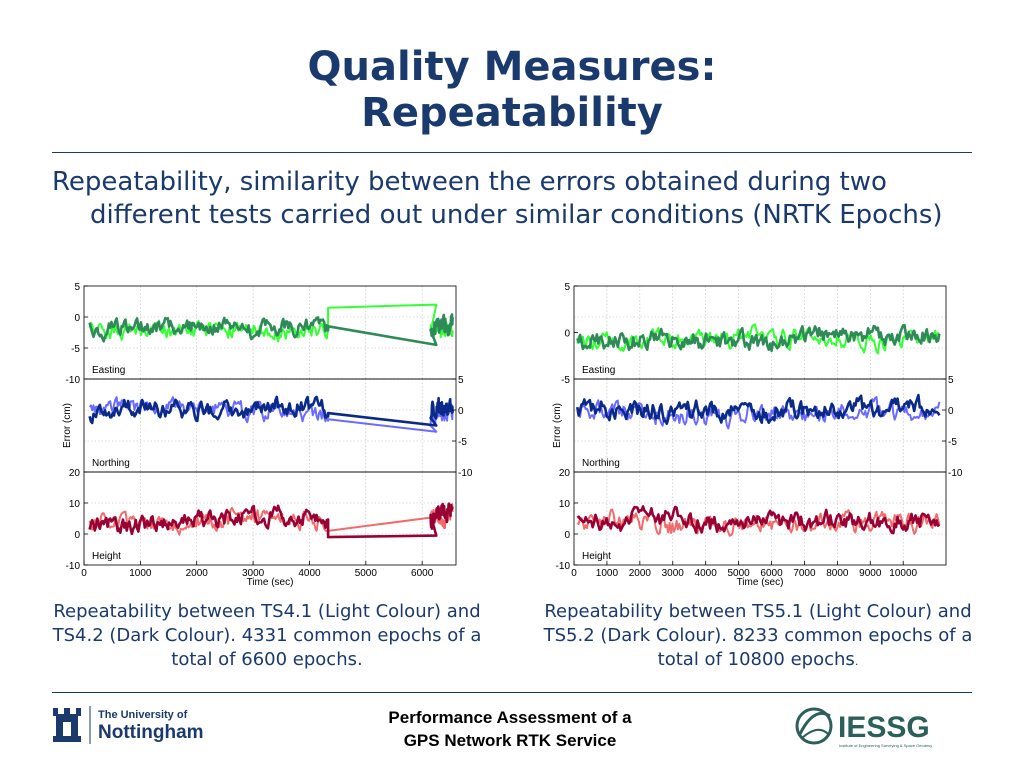 The width and height of the screenshot is (1024, 768). What do you see at coordinates (856, 661) in the screenshot?
I see `caption-ts5-period: .` at bounding box center [856, 661].